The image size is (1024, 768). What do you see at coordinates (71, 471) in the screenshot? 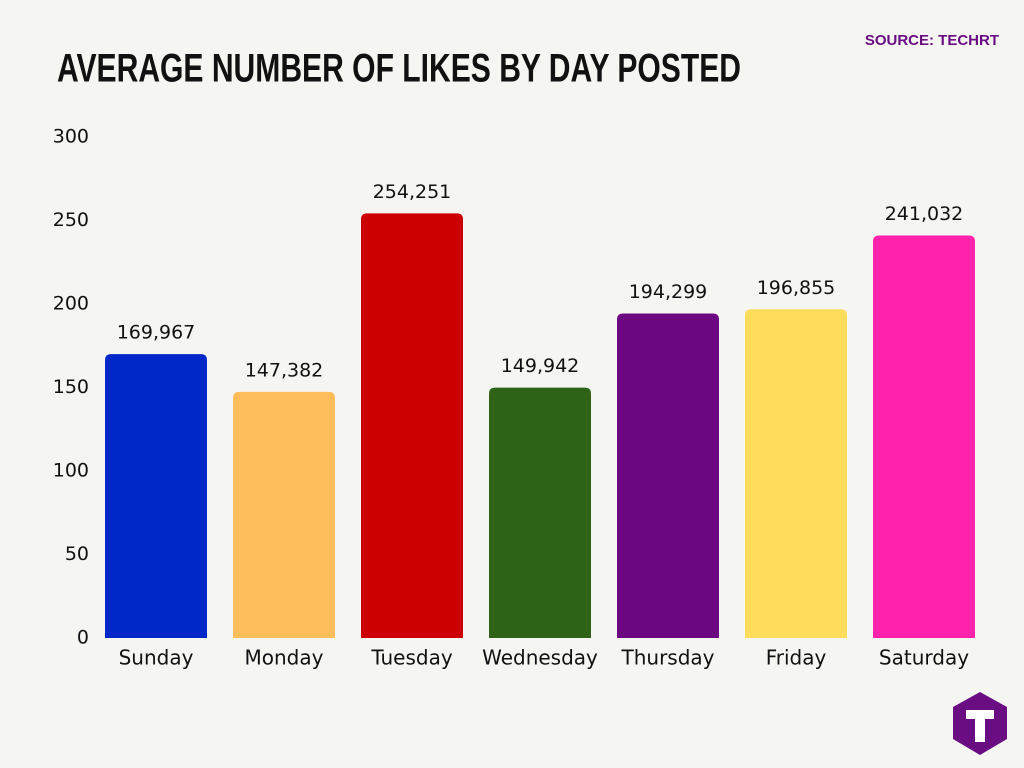
I see `y-tick-label: 100` at bounding box center [71, 471].